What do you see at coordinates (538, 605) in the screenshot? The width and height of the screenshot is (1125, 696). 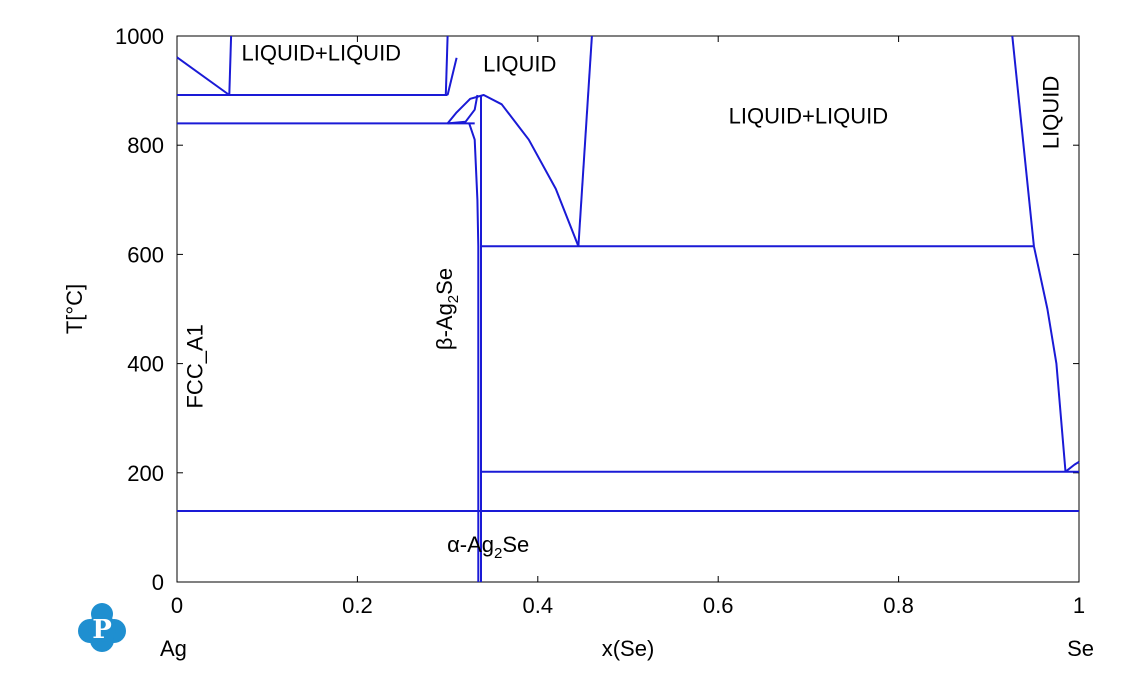 I see `x-tick-label: 0.4` at bounding box center [538, 605].